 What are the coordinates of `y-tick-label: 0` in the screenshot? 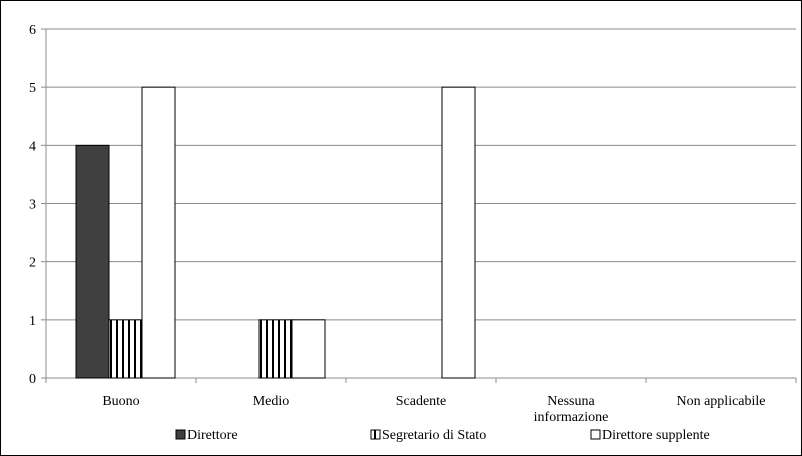 It's located at (32, 379).